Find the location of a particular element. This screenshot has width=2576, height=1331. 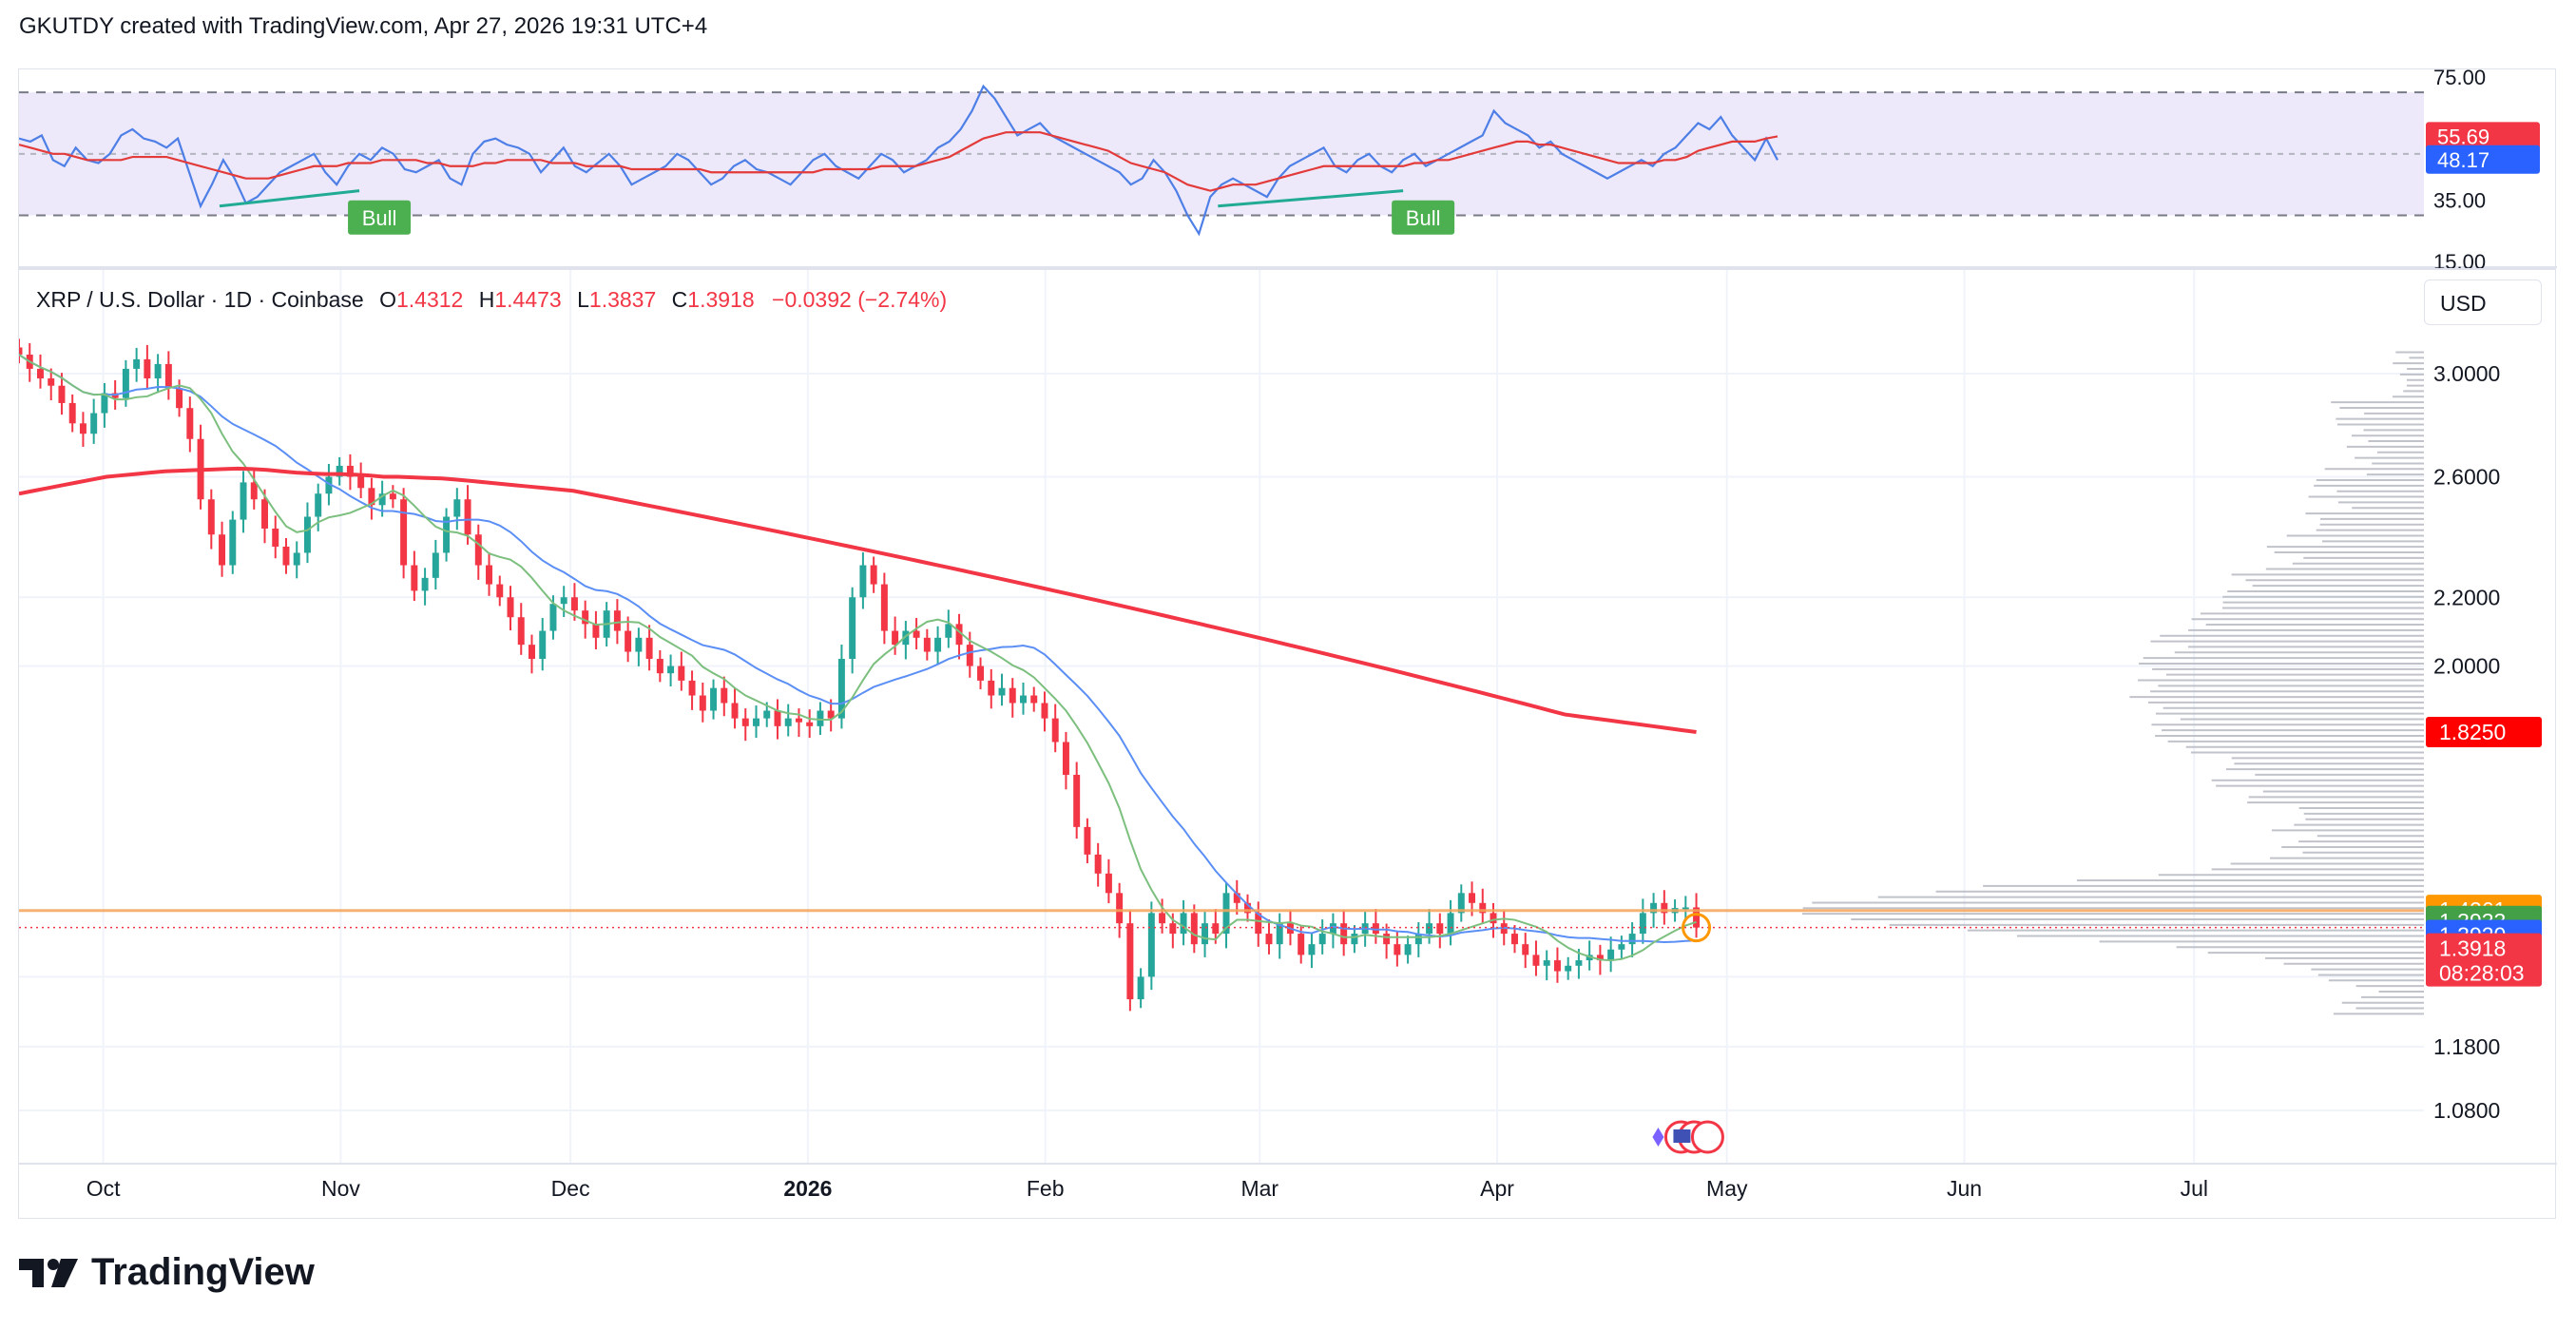

rsi-tick-label: 15.00 is located at coordinates (2459, 259).